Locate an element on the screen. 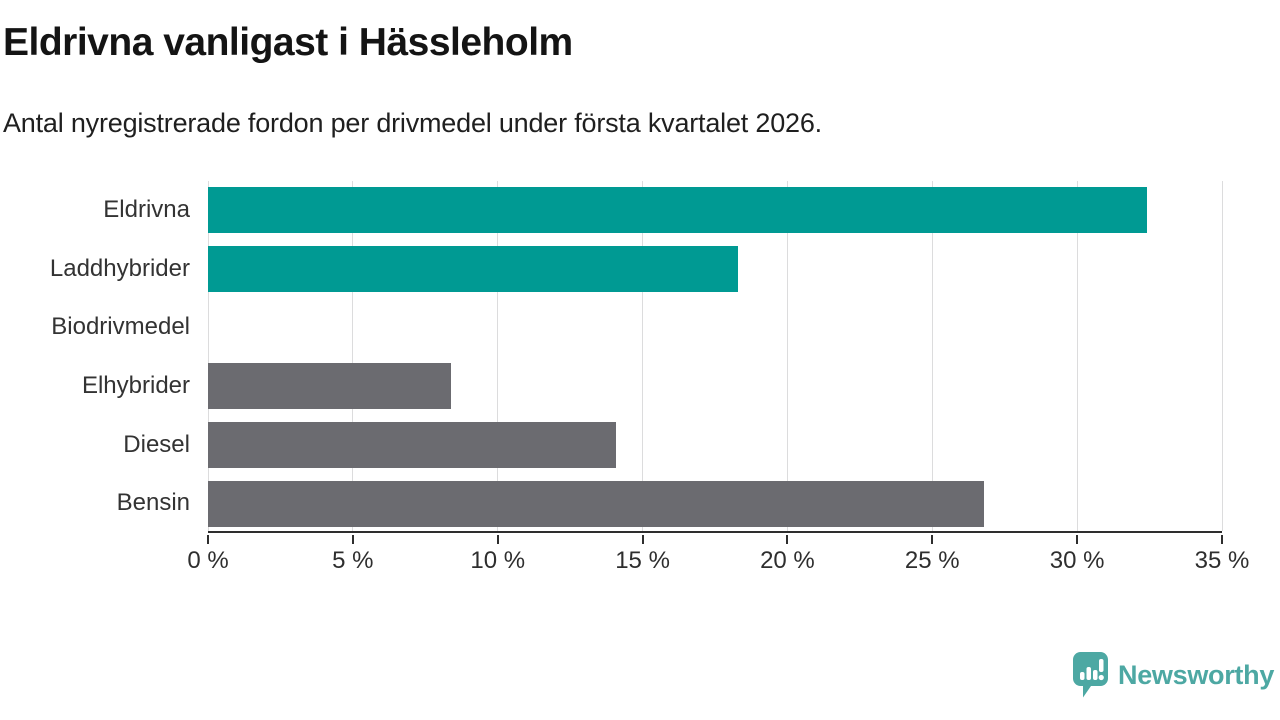  x-axis-tick-35pct is located at coordinates (1222, 539).